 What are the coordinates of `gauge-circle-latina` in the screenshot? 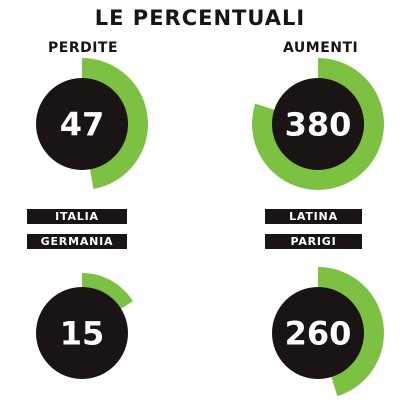 It's located at (318, 124).